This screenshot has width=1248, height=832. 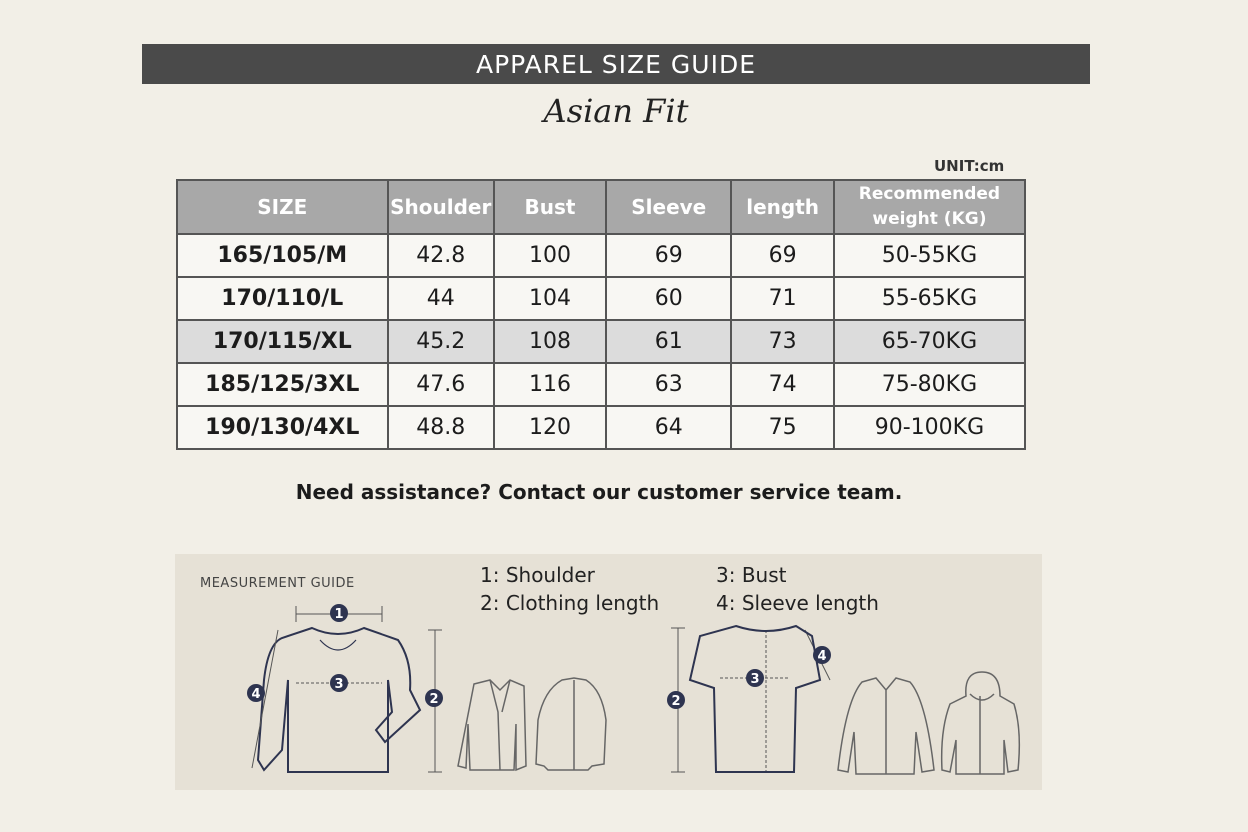 I want to click on column-header: Shoulder, so click(x=440, y=207).